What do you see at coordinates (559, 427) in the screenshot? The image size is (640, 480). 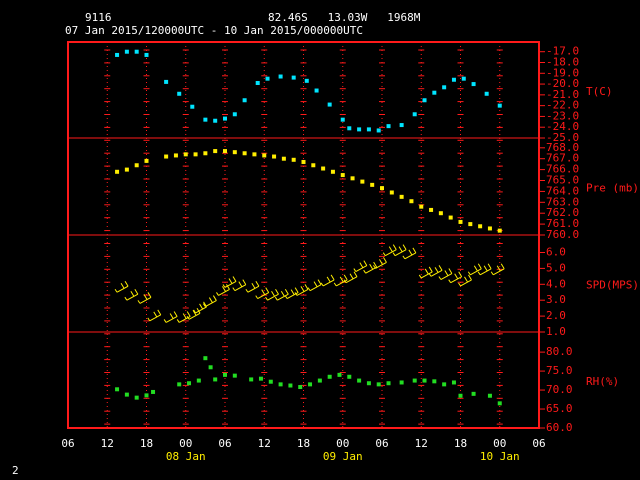 I see `y-tick-label: 60.0` at bounding box center [559, 427].